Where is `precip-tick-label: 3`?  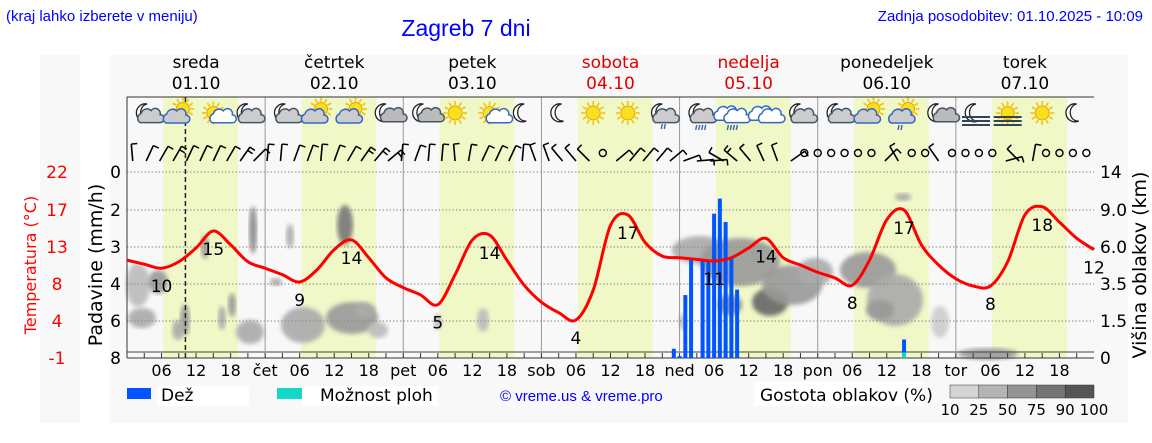 precip-tick-label: 3 is located at coordinates (115, 248).